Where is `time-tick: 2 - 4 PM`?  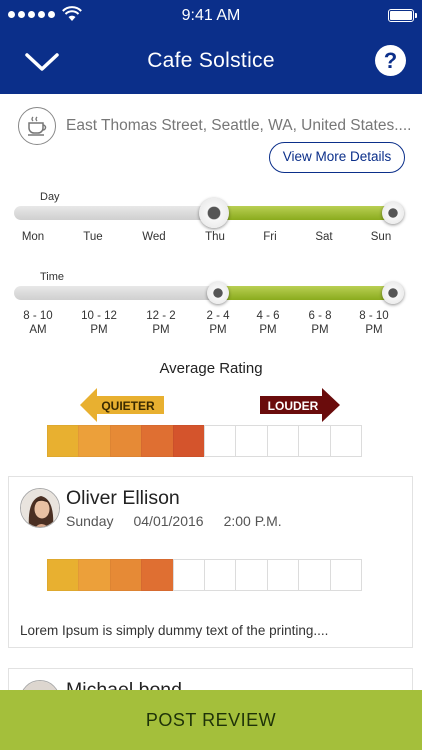 time-tick: 2 - 4 PM is located at coordinates (218, 323).